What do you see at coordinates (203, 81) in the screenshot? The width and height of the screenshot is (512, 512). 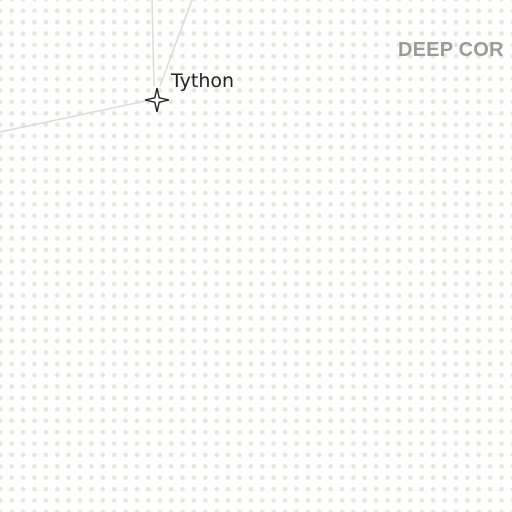 I see `system-label-tython: Tython` at bounding box center [203, 81].